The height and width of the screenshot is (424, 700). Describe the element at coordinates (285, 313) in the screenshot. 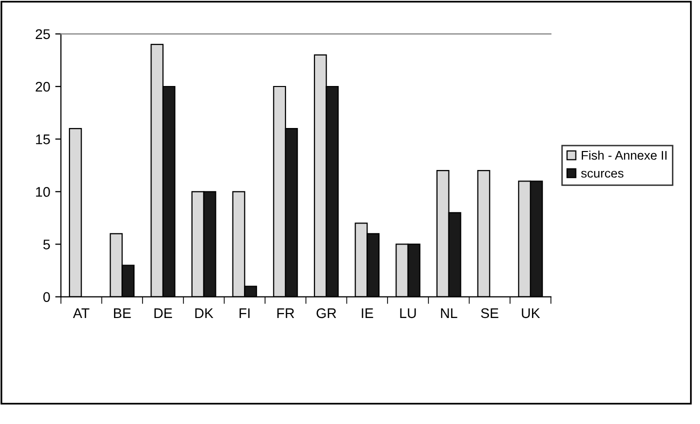

I see `x-tick-label: FR` at that location.